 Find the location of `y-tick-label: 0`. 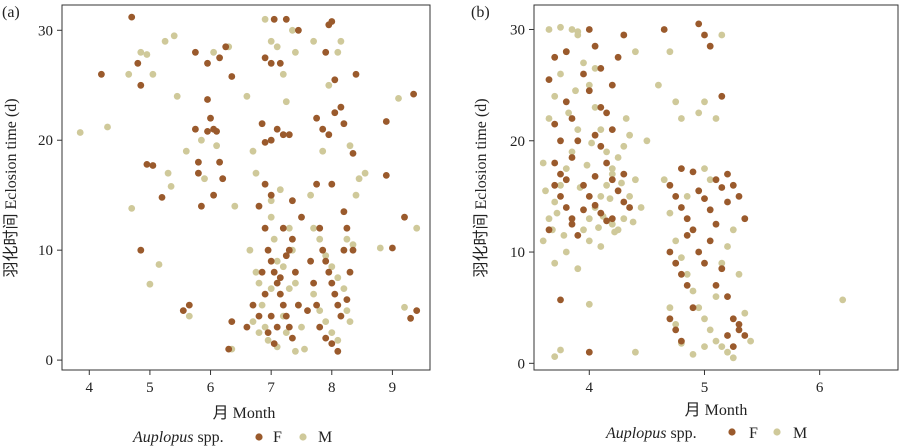

y-tick-label: 0 is located at coordinates (50, 361).